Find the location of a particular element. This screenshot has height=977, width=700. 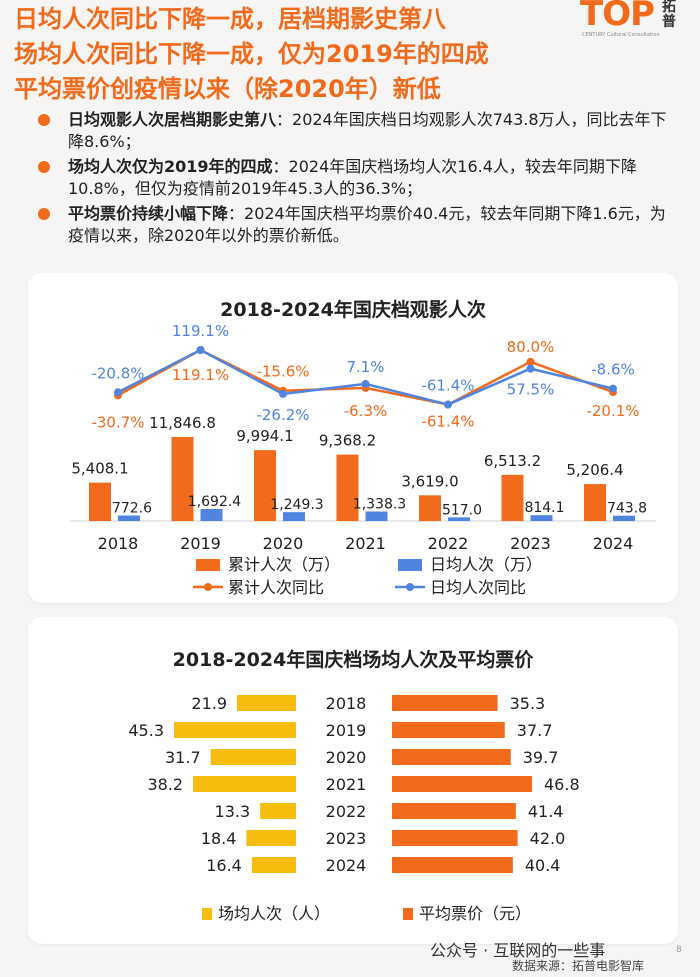

data-label-cumulative: 11,846.8 is located at coordinates (182, 423).